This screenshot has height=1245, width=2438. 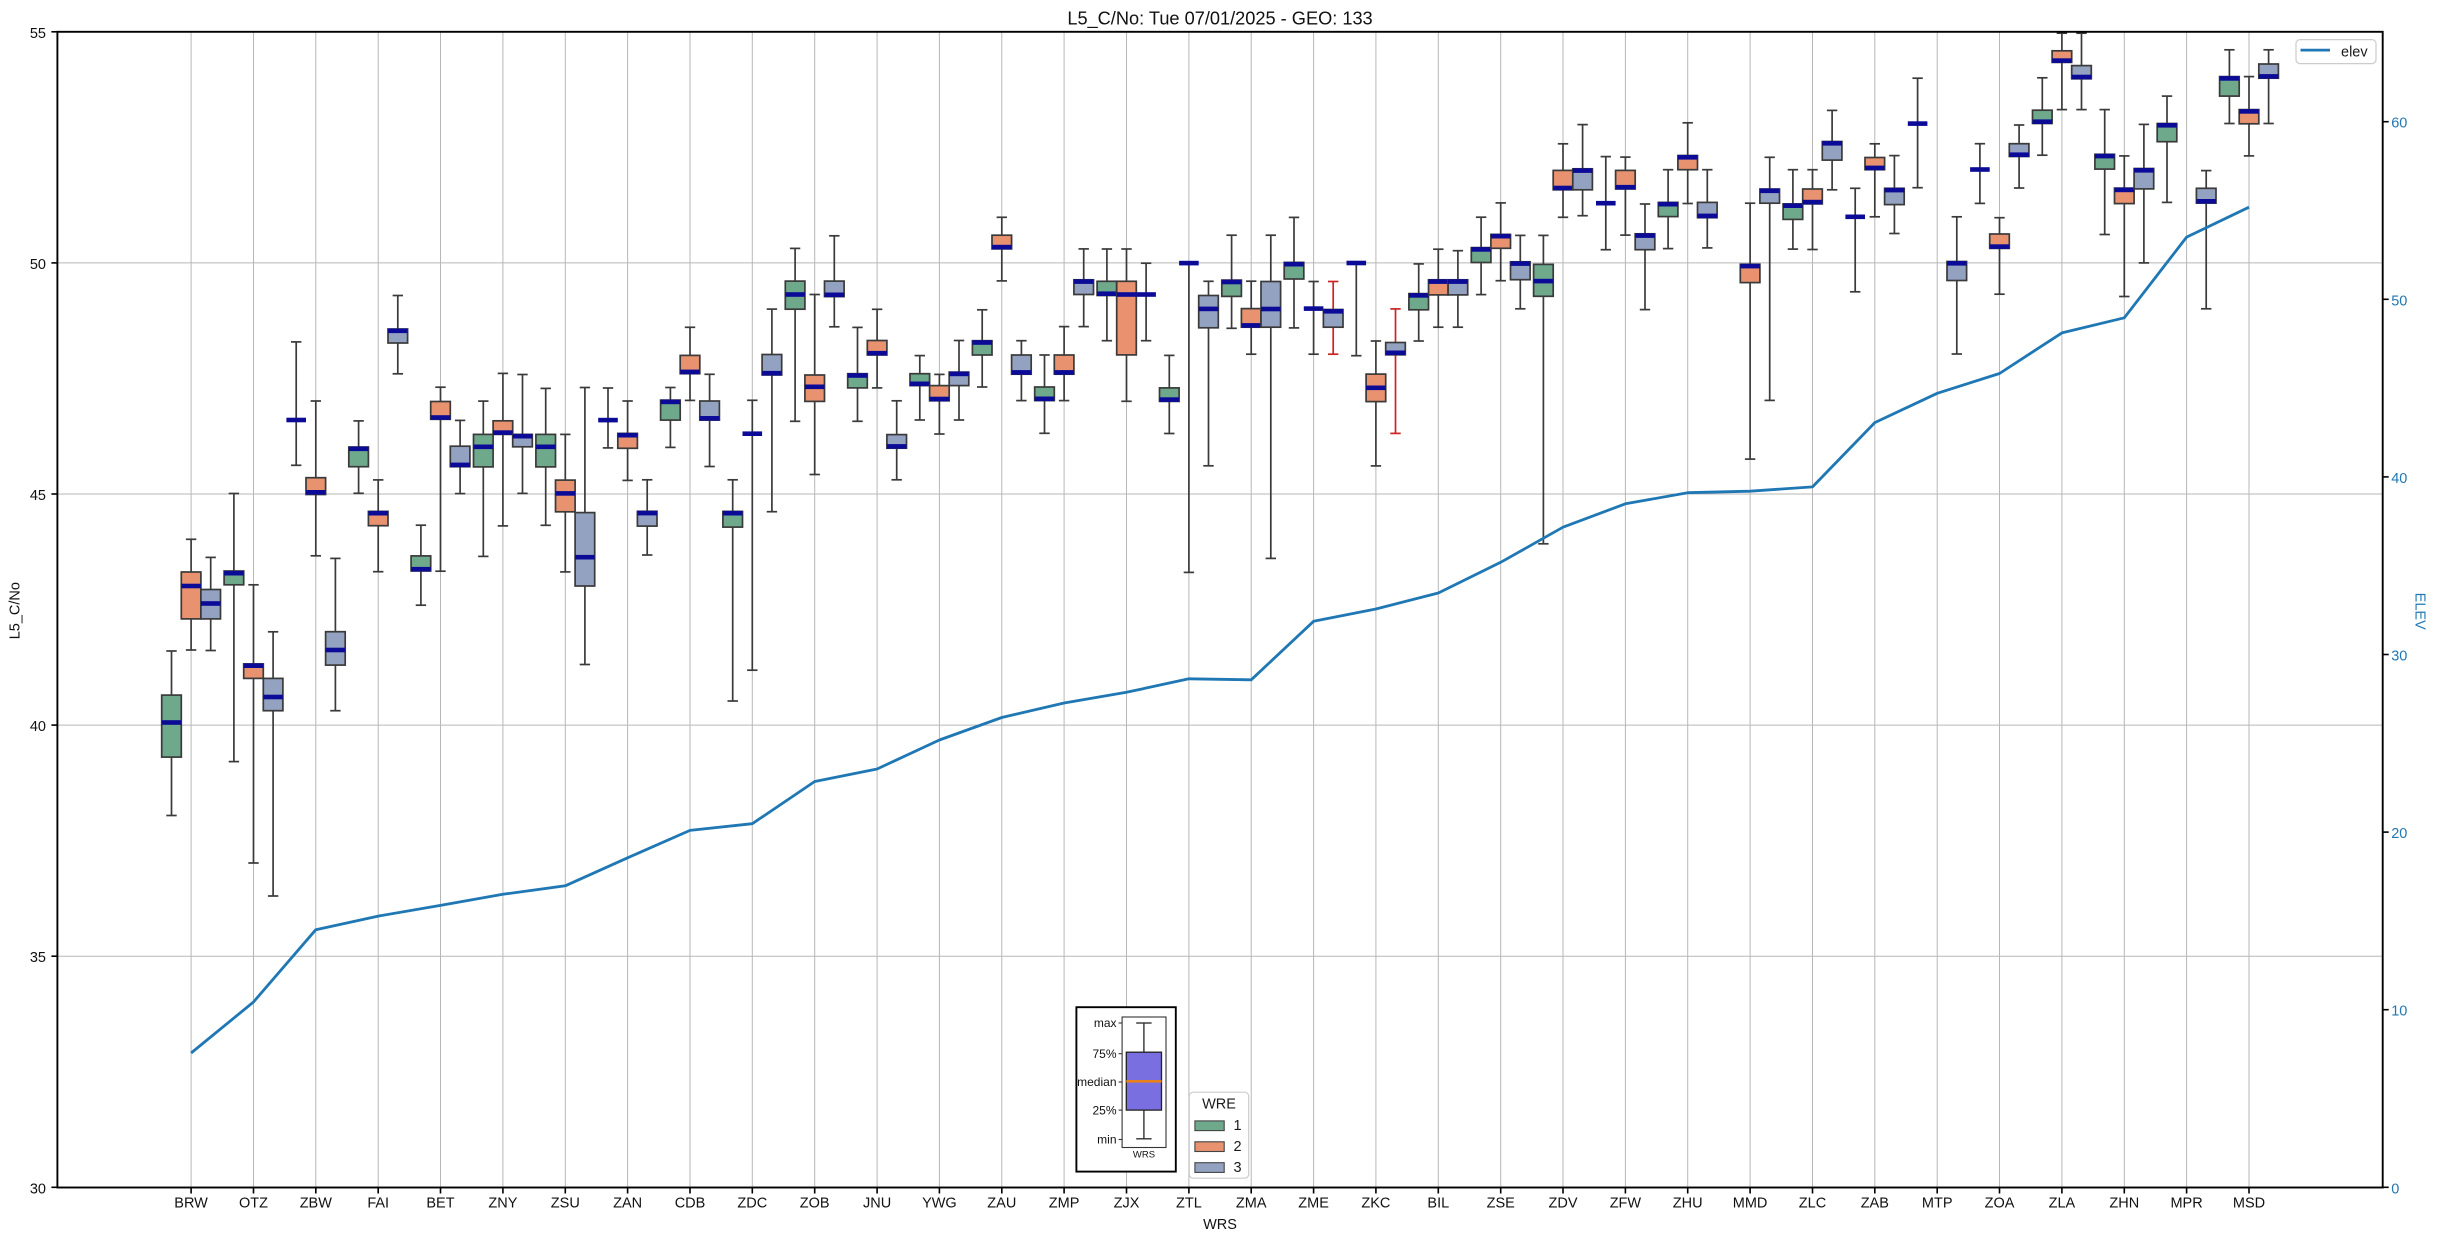 What do you see at coordinates (1127, 1204) in the screenshot?
I see `svg-text: ZJX` at bounding box center [1127, 1204].